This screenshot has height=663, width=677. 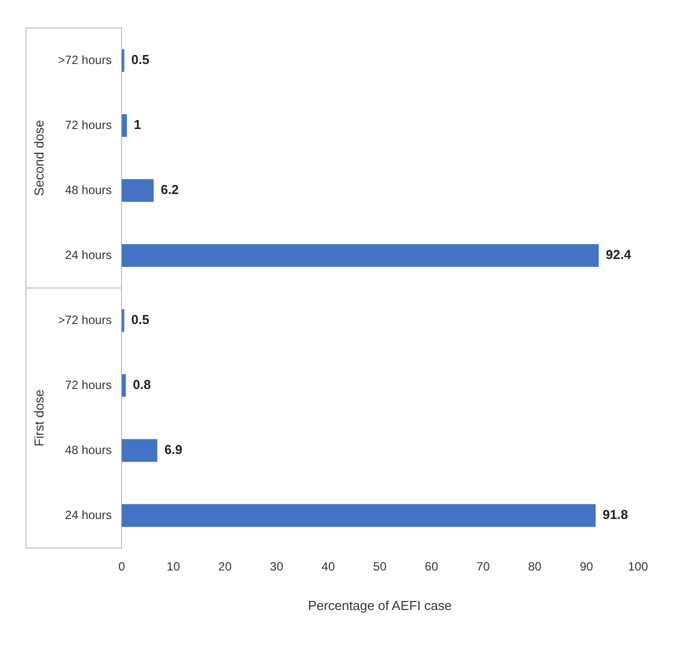 What do you see at coordinates (380, 605) in the screenshot?
I see `x-axis-title: Percentage of AEFI case` at bounding box center [380, 605].